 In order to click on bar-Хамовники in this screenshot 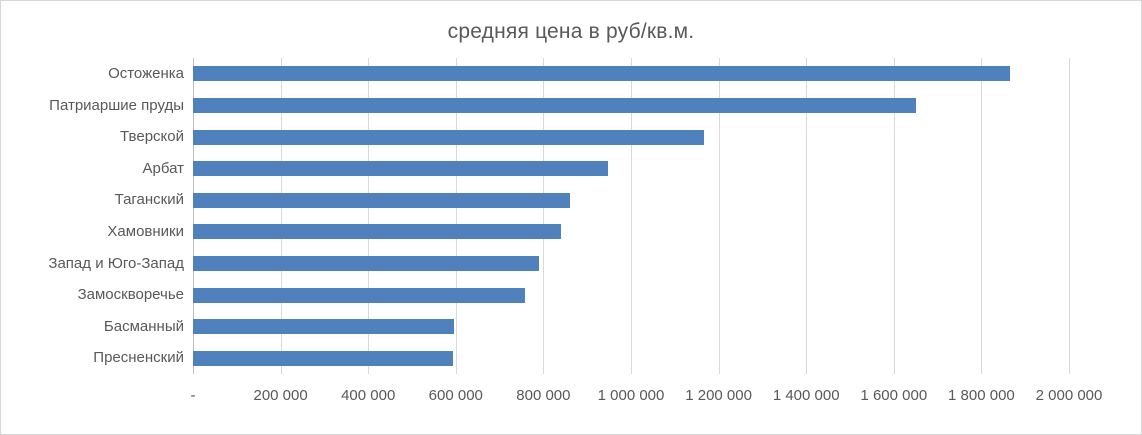, I will do `click(377, 232)`.